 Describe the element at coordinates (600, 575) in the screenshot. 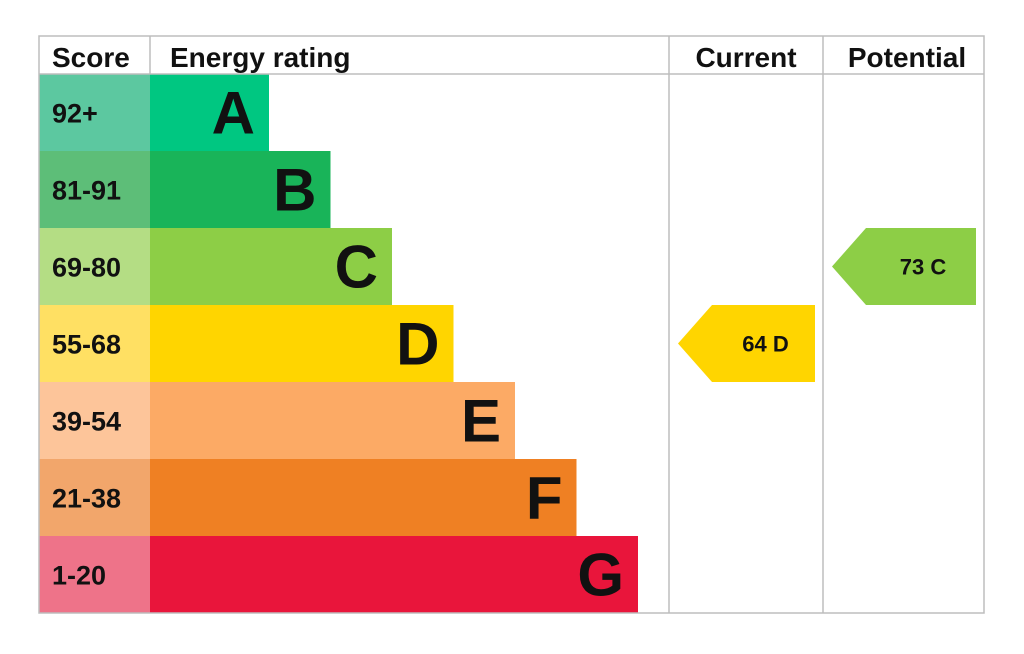

I see `rating-letter-g: G` at that location.